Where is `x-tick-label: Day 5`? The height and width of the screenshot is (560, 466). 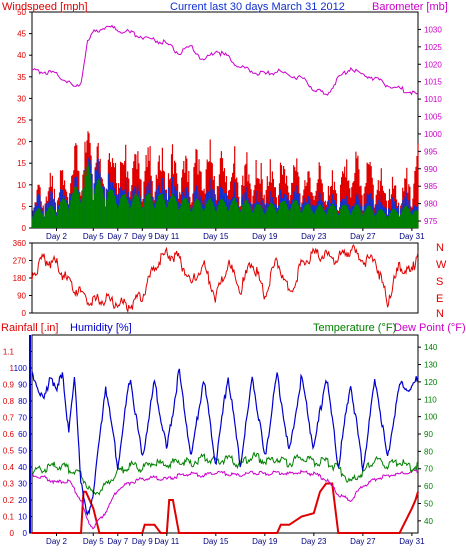
x-tick-label: Day 5 is located at coordinates (93, 236).